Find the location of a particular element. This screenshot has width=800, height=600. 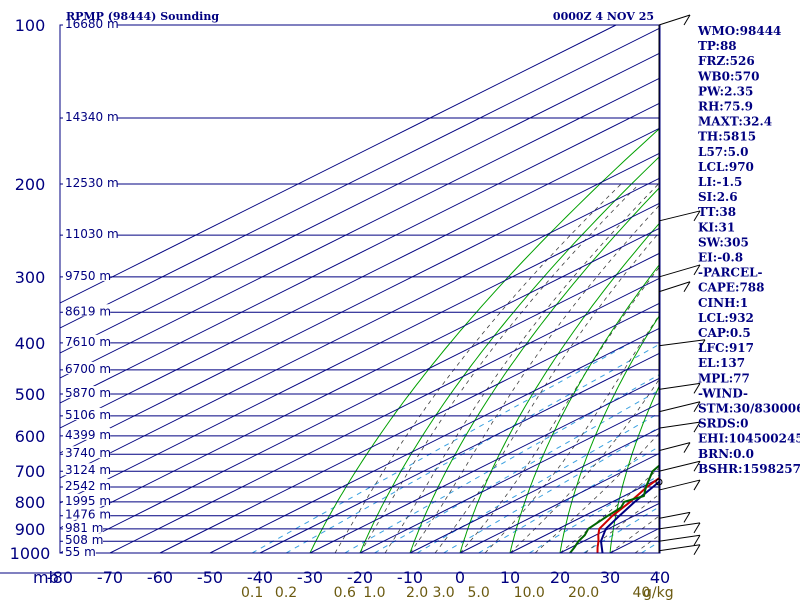

height-label: 1995 m is located at coordinates (88, 501).